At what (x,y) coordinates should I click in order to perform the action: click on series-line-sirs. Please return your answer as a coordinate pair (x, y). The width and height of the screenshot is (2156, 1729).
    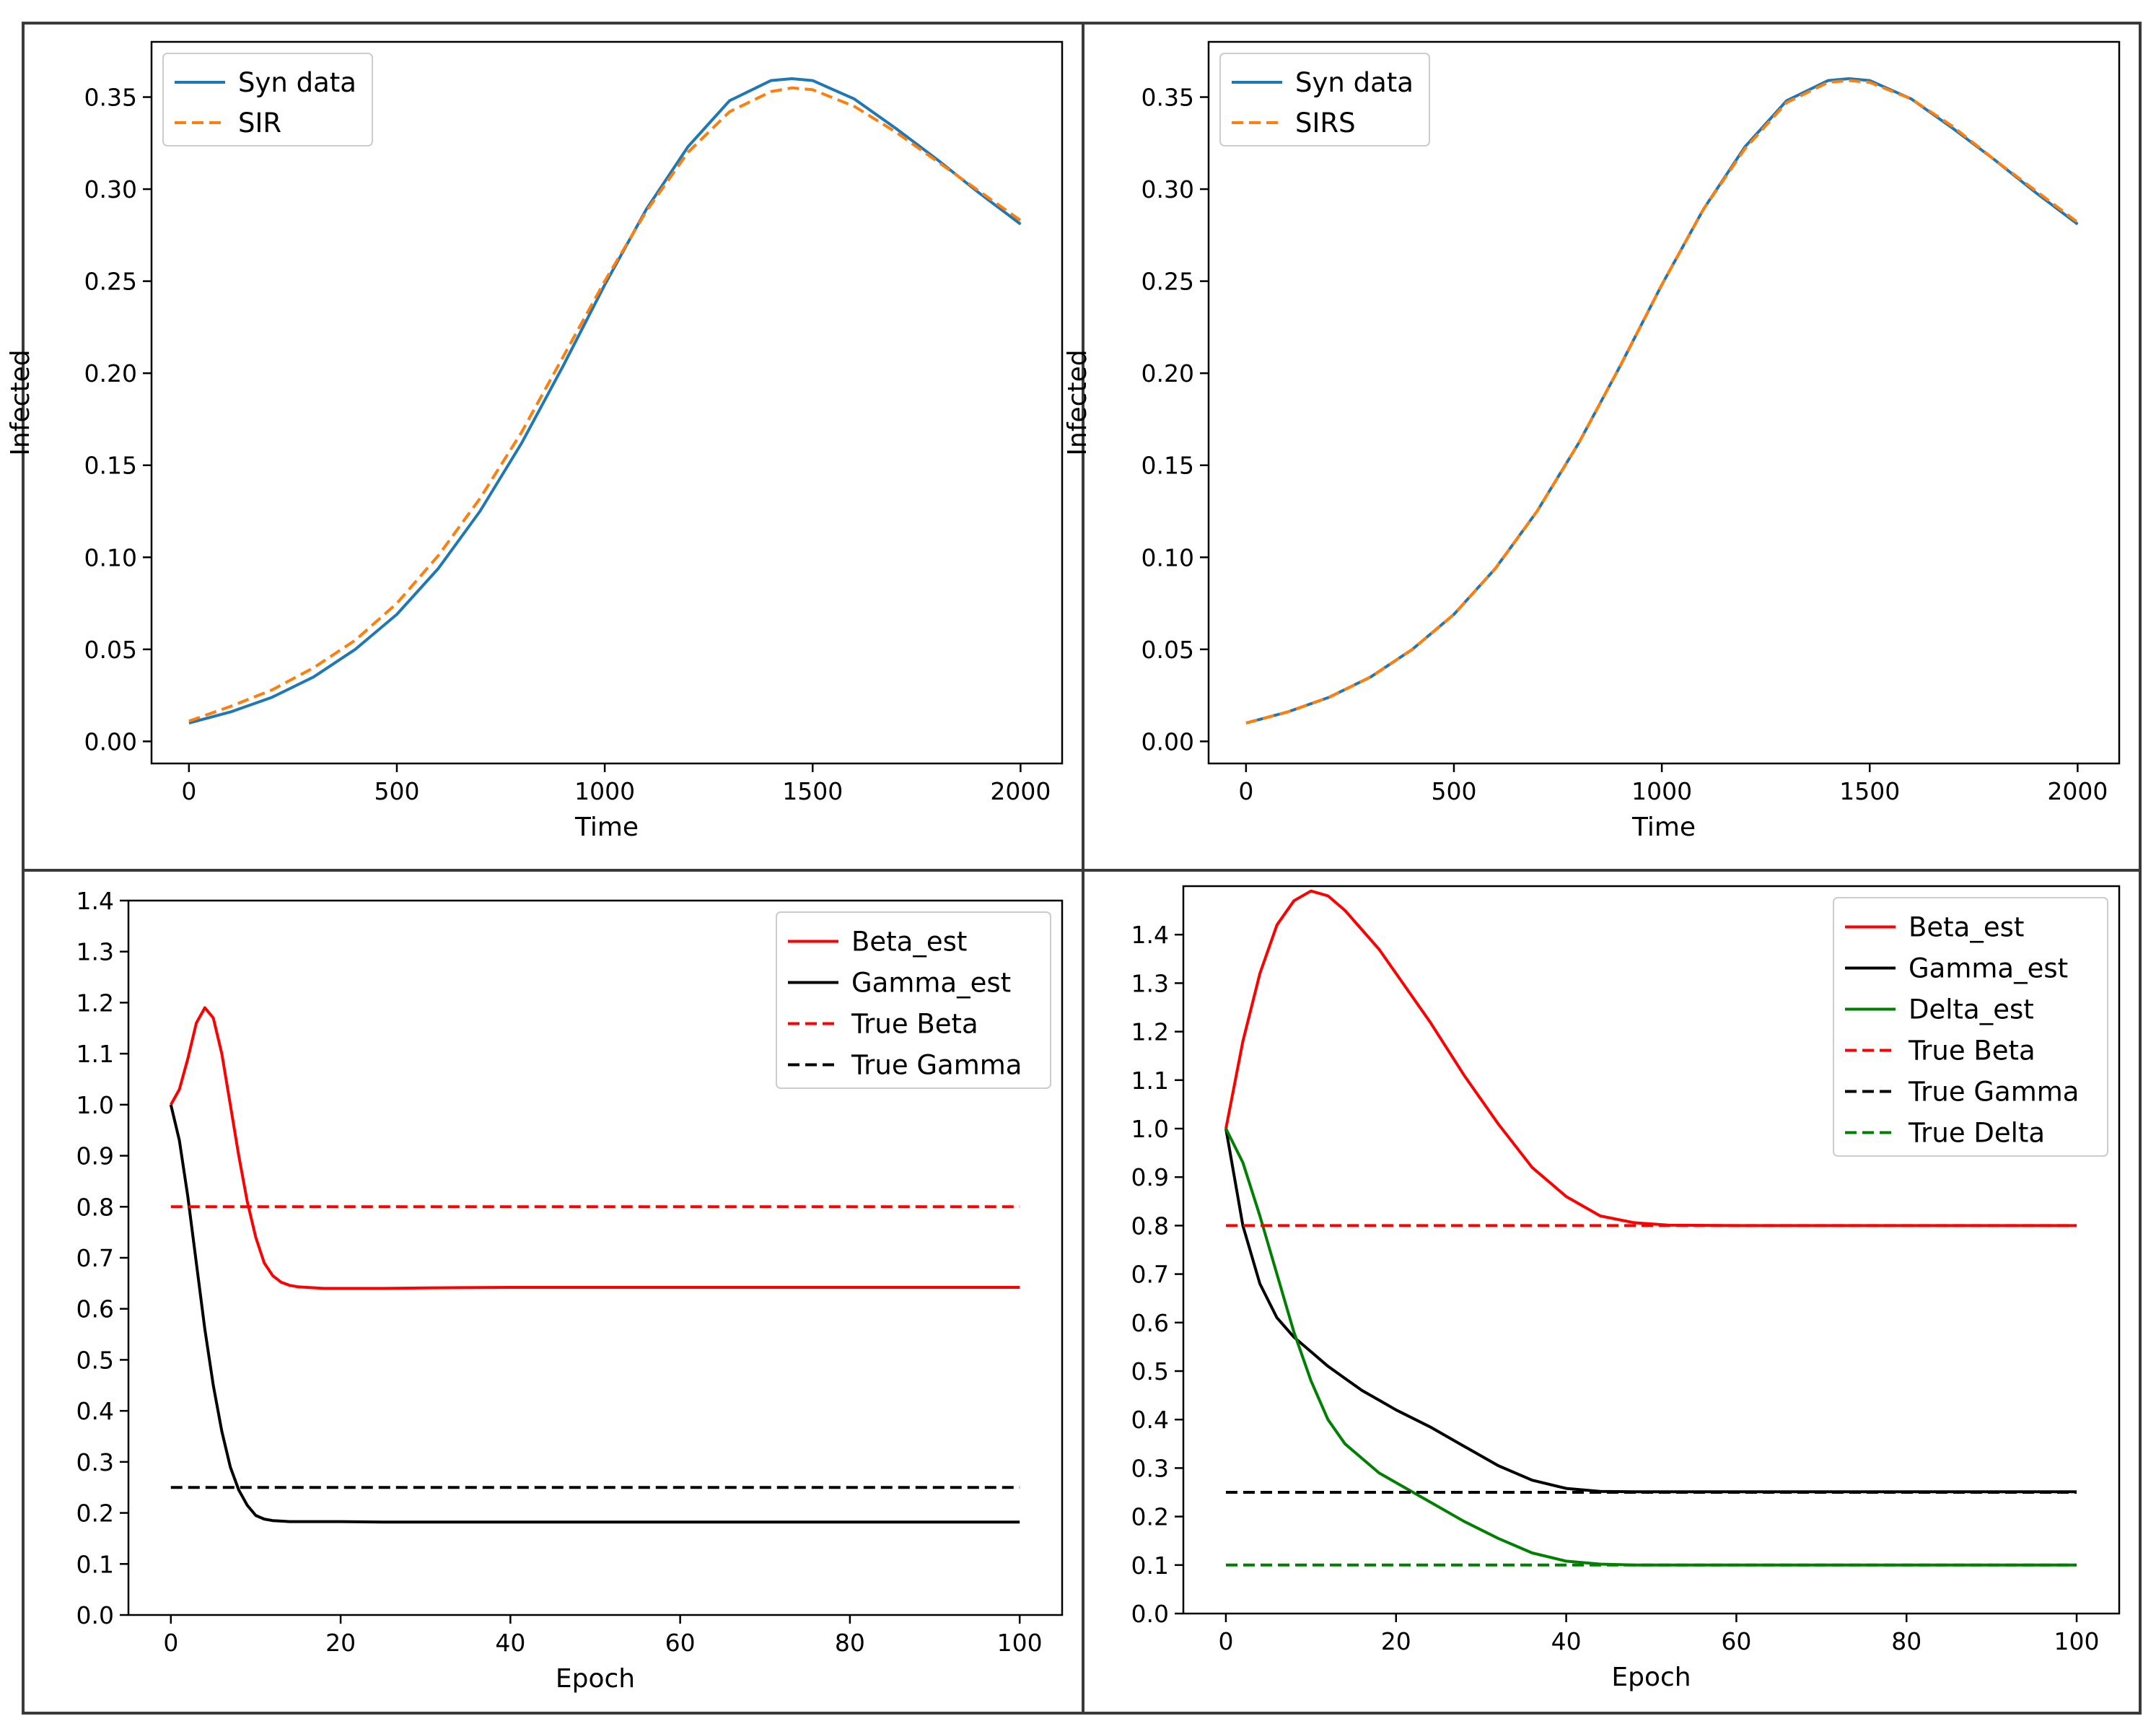
    Looking at the image, I should click on (1662, 402).